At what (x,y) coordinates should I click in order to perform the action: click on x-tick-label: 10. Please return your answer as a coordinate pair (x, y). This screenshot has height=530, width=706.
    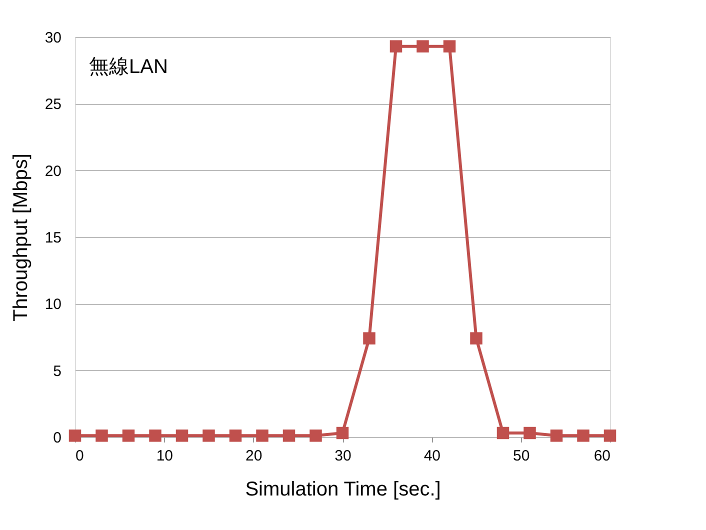
    Looking at the image, I should click on (165, 456).